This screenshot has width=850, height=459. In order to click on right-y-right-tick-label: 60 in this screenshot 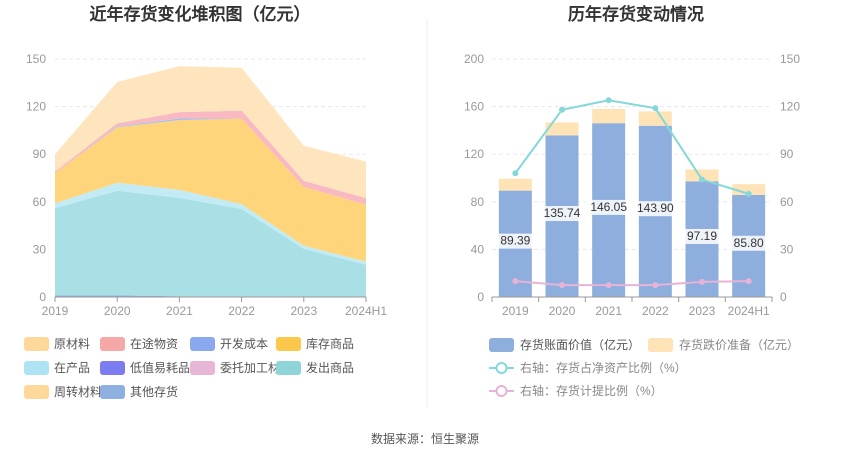, I will do `click(787, 202)`.